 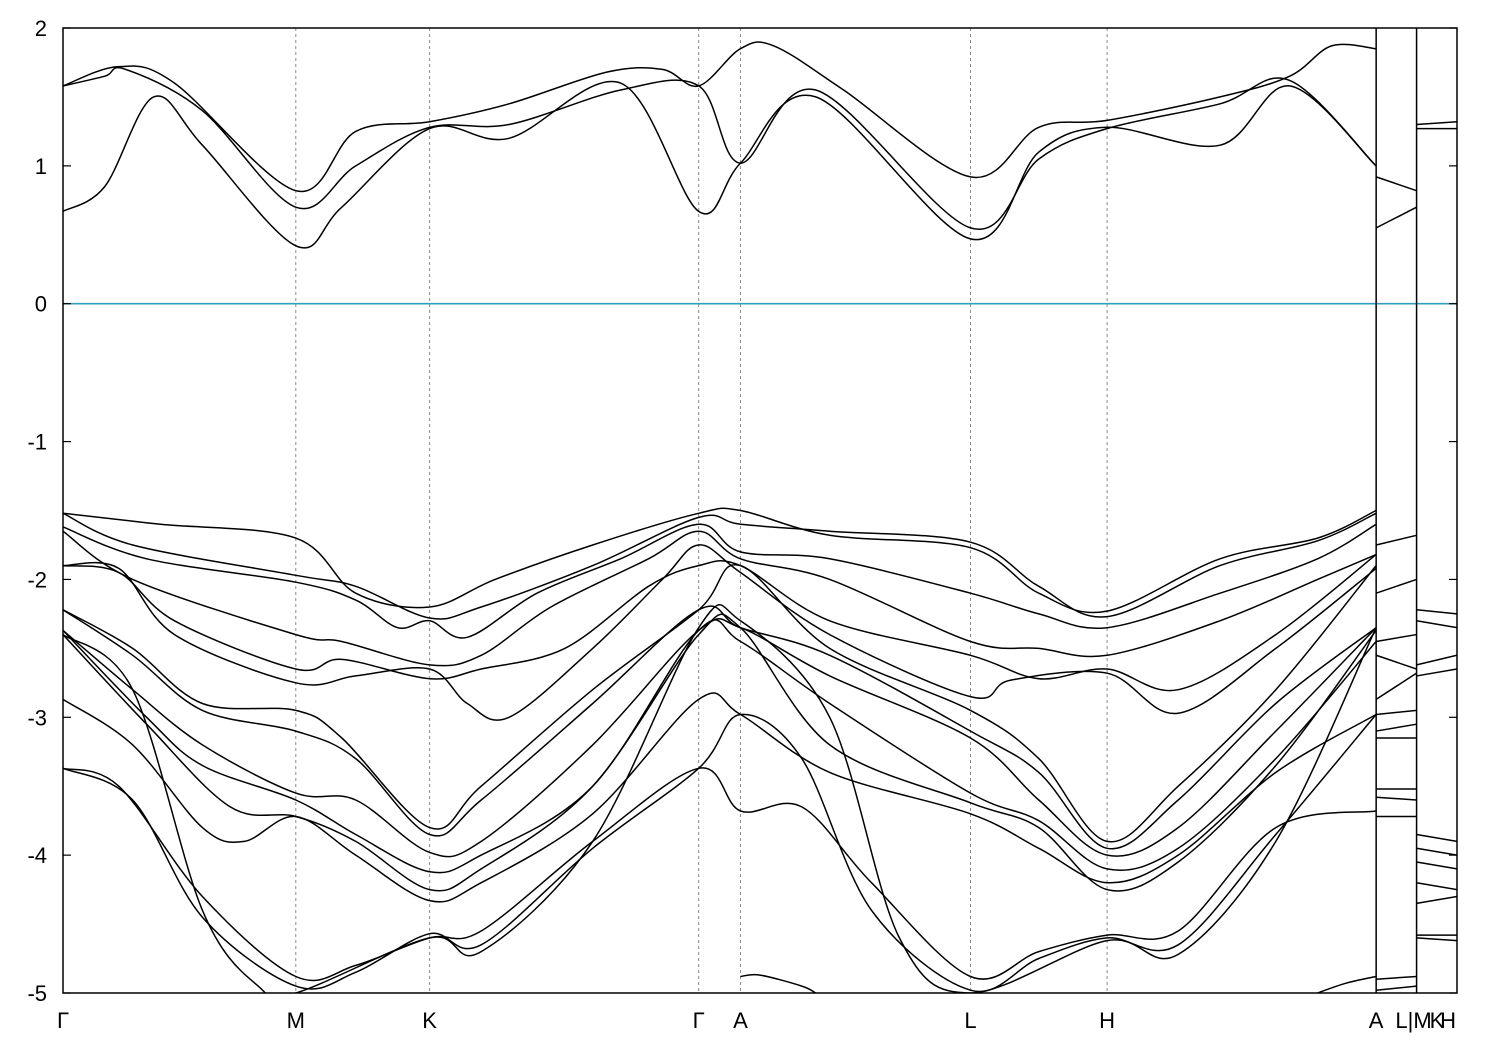 What do you see at coordinates (699, 1020) in the screenshot?
I see `kpoint-label-3: Γ` at bounding box center [699, 1020].